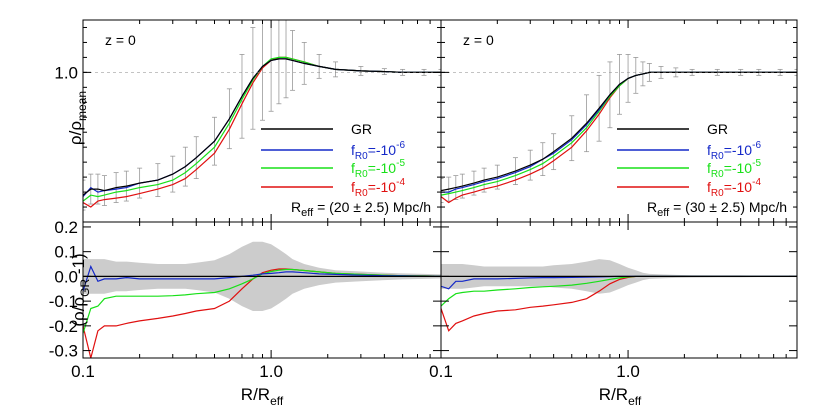 This screenshot has width=830, height=415. What do you see at coordinates (734, 151) in the screenshot?
I see `legend-label-fR6-1: fR0=-10-6` at bounding box center [734, 151].